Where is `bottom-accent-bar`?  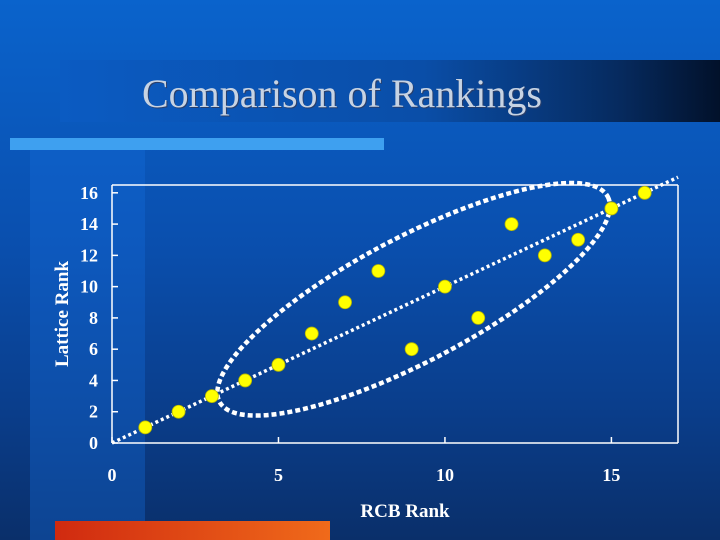 bottom-accent-bar is located at coordinates (192, 530).